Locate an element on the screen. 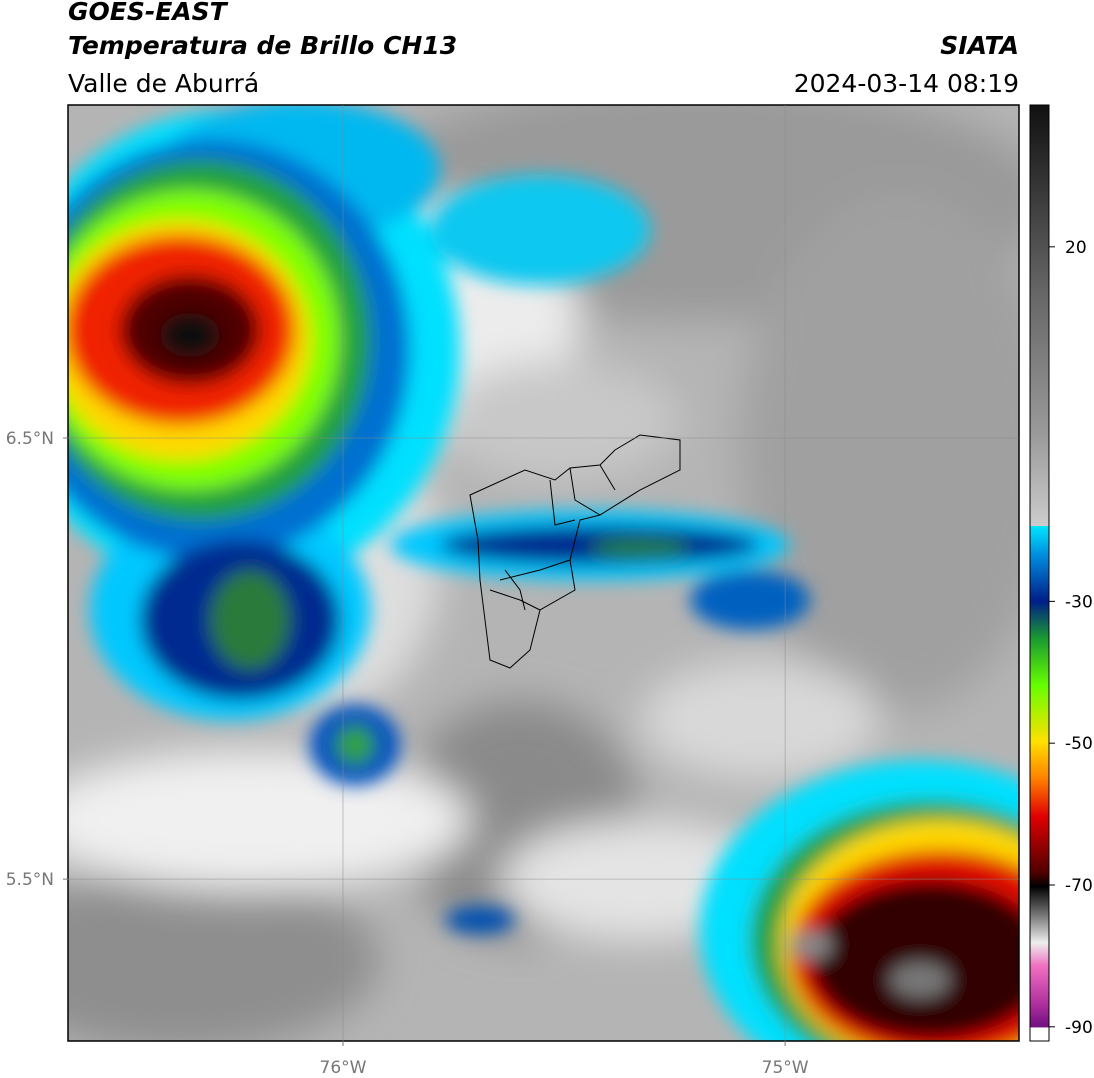 This screenshot has width=1094, height=1078. colorbar-tick-label: -90 is located at coordinates (1079, 1028).